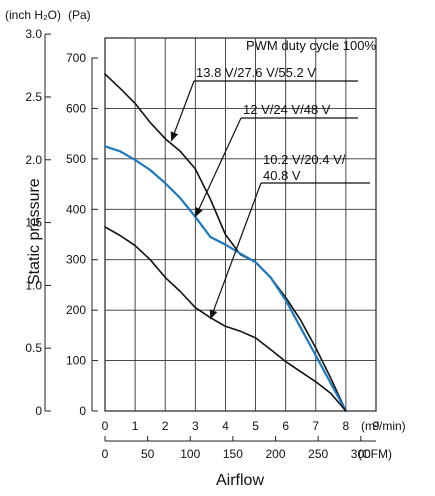 This screenshot has width=435, height=496. I want to click on x-tick-label-cfm: 100, so click(190, 454).